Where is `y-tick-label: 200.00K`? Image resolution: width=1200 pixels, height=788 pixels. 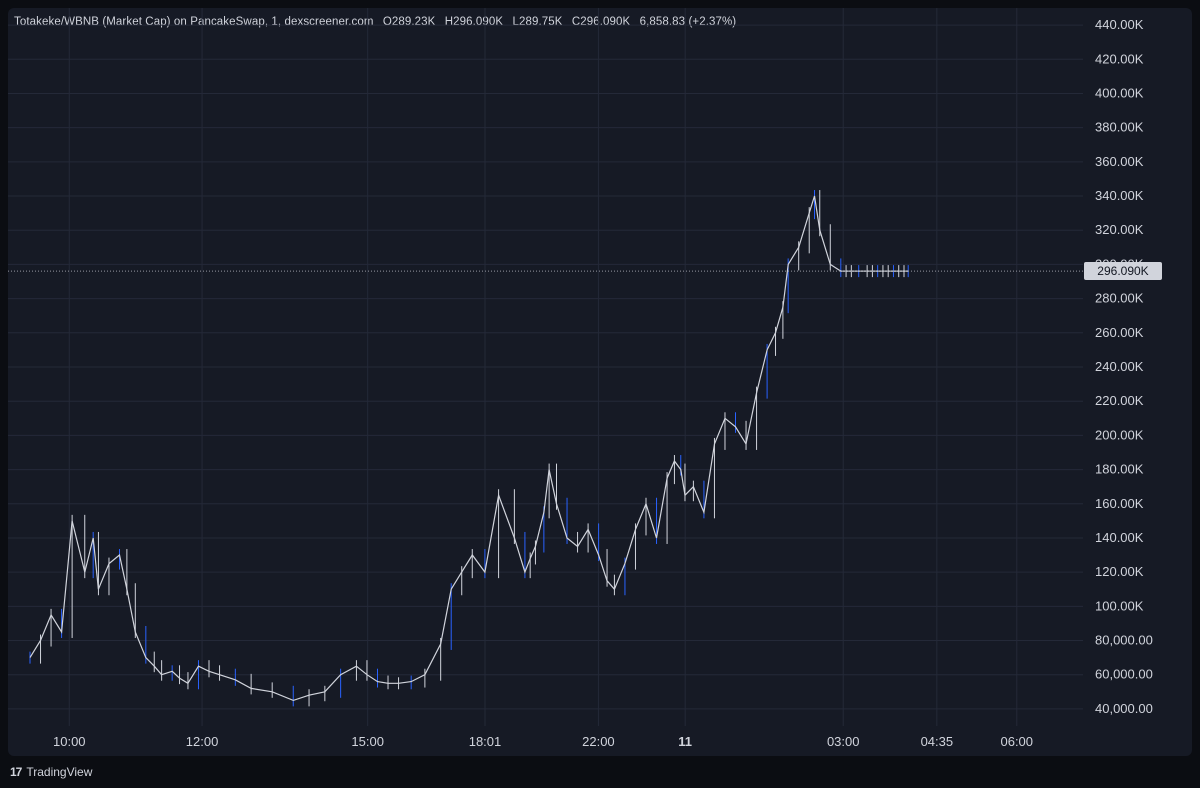
y-tick-label: 200.00K is located at coordinates (1119, 434).